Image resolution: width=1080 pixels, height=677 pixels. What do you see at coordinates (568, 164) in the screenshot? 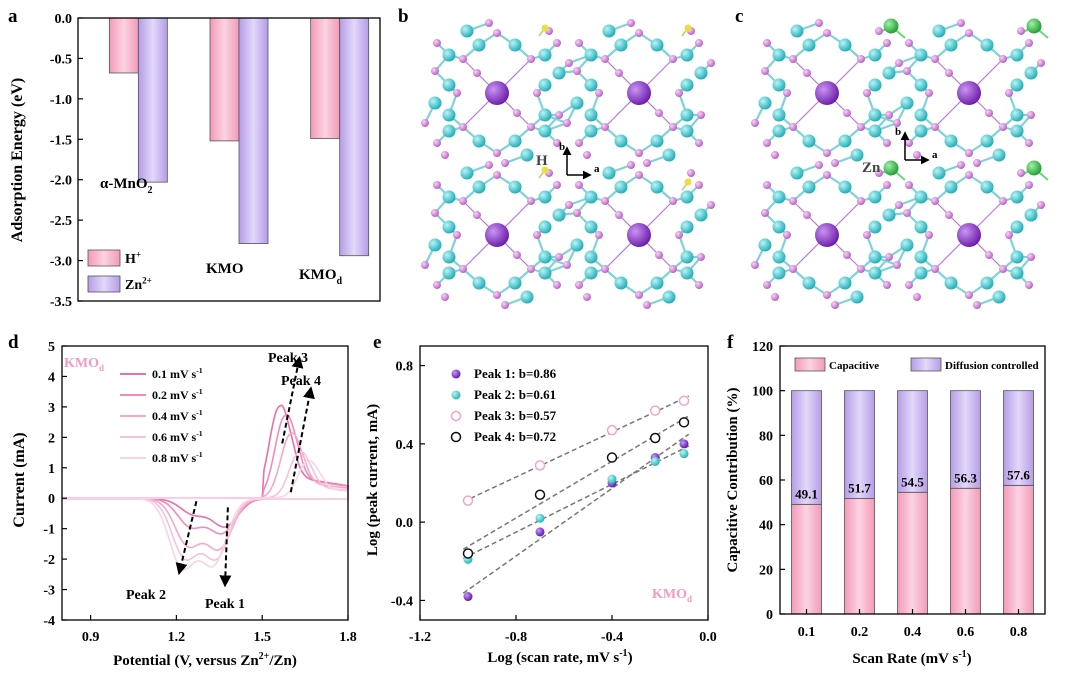
I see `atoms` at bounding box center [568, 164].